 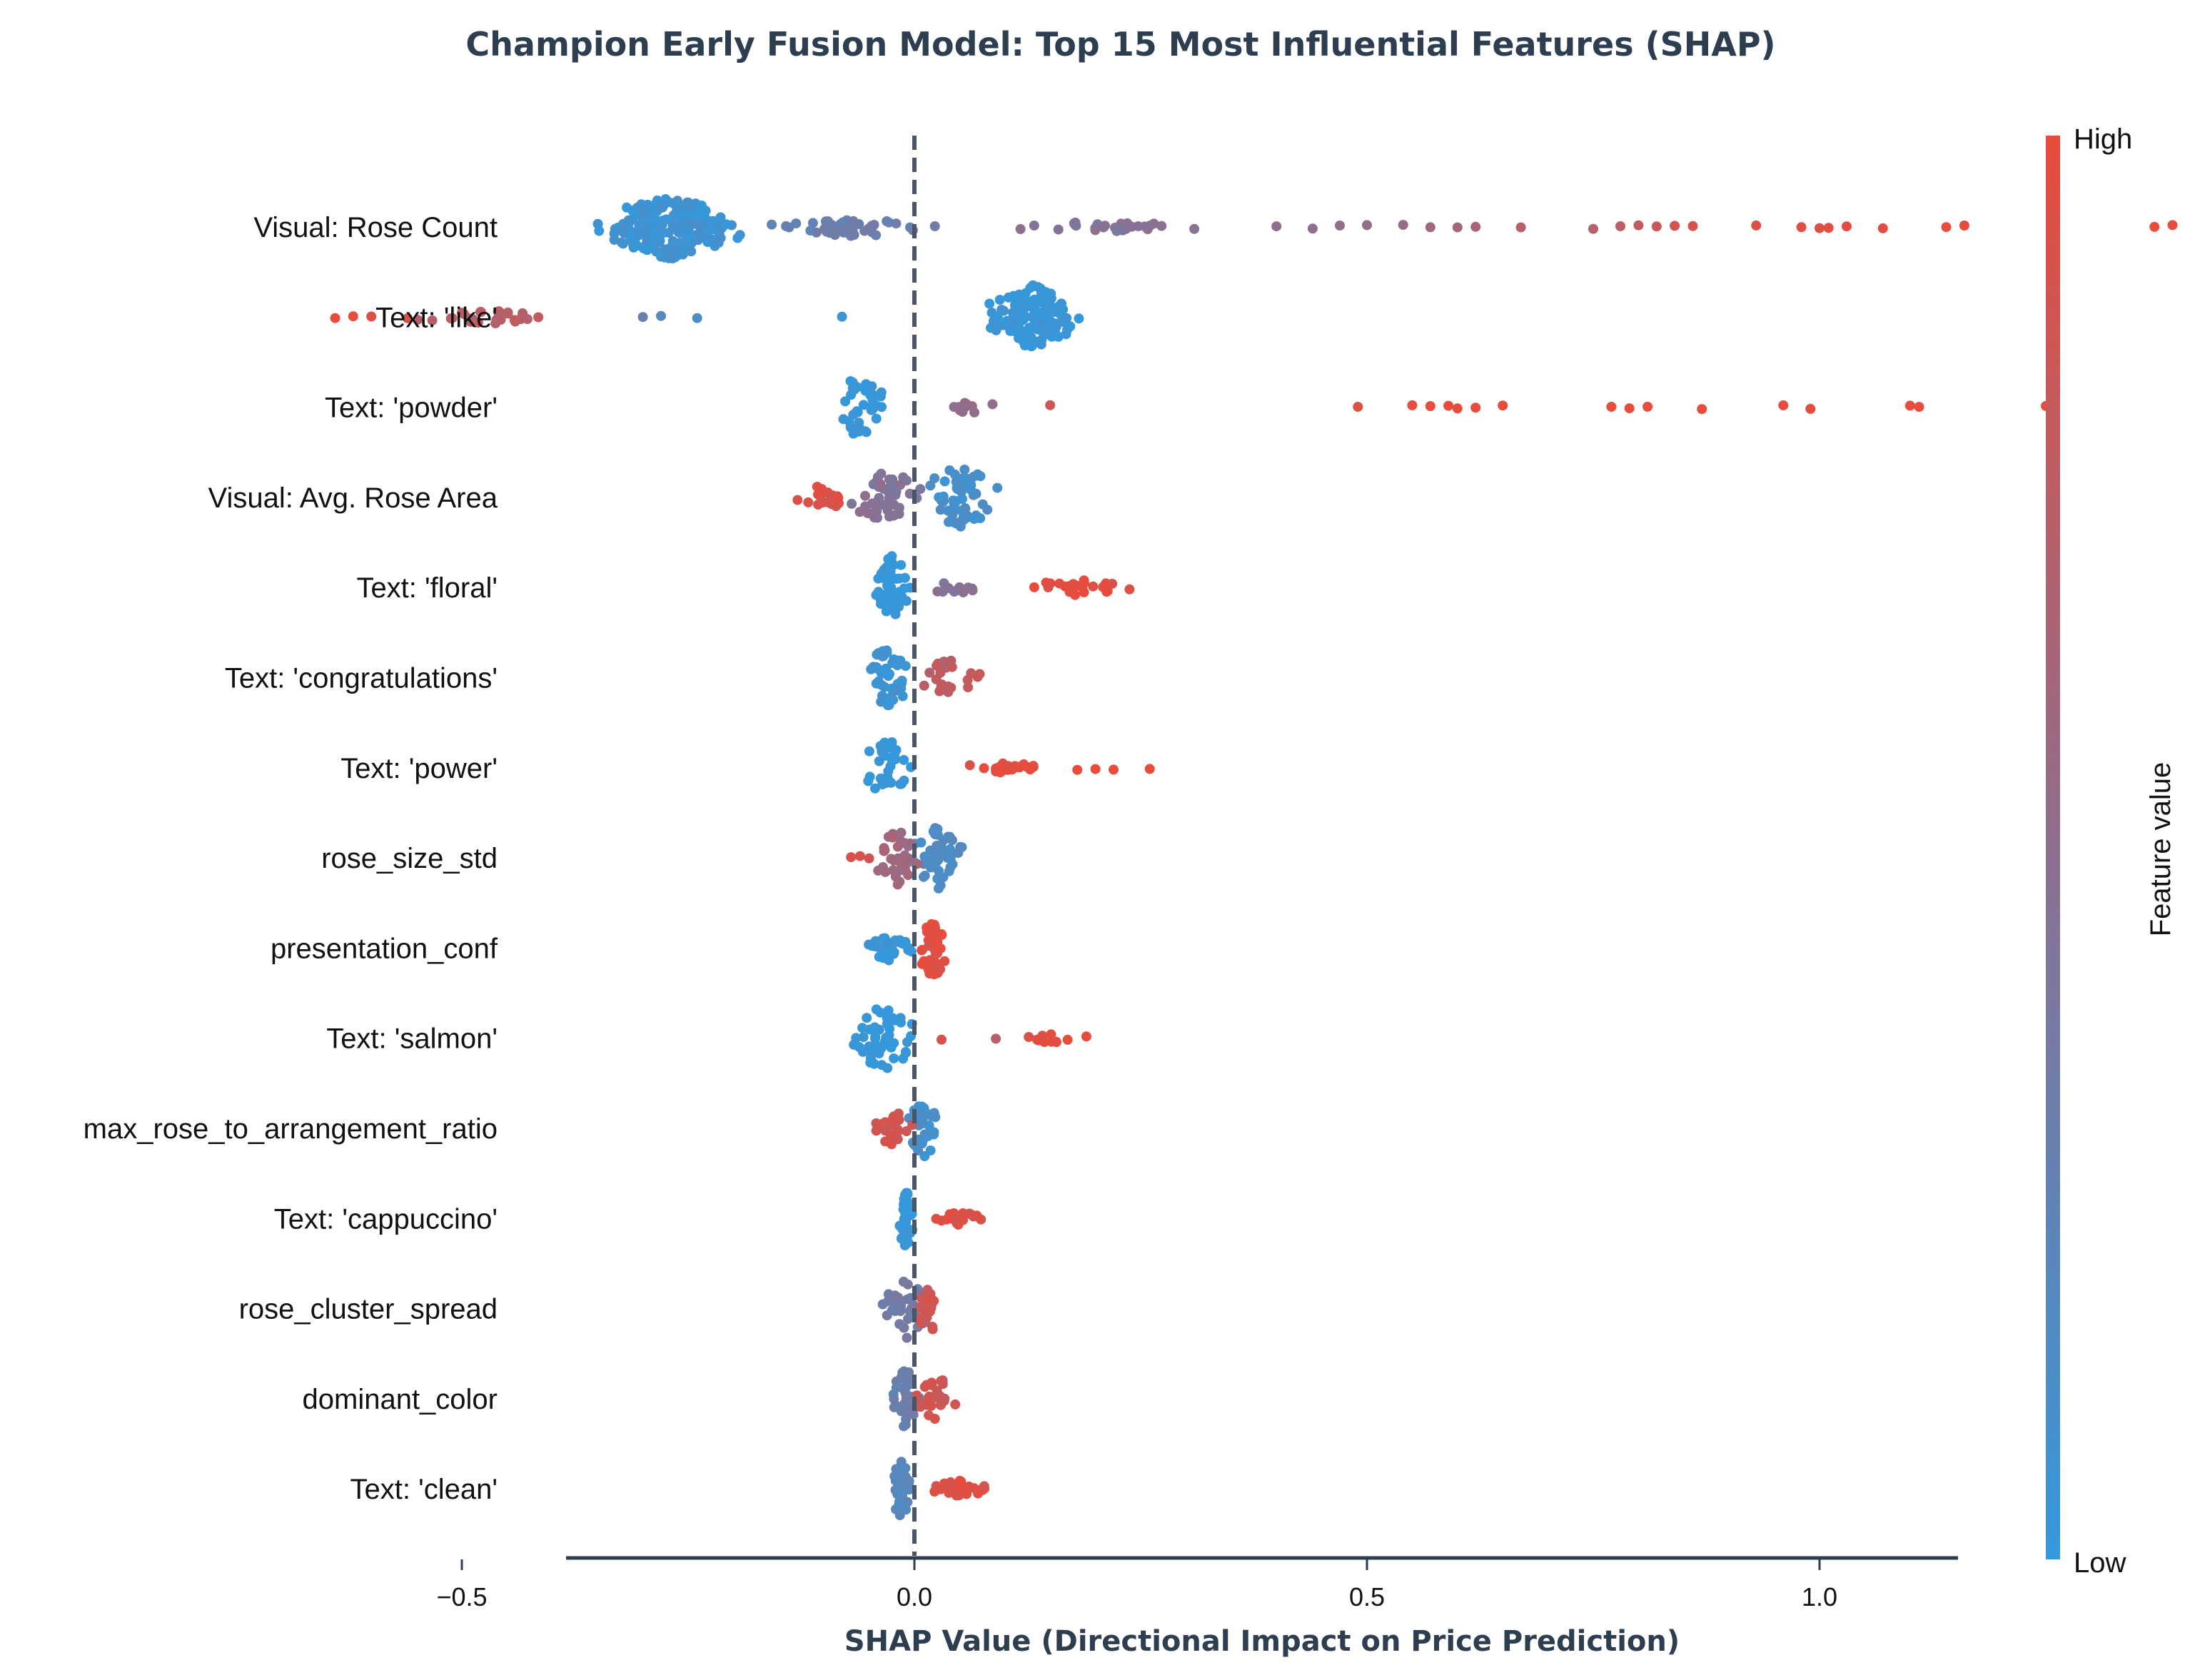 I want to click on x-tick-label: 0.0, so click(x=914, y=1596).